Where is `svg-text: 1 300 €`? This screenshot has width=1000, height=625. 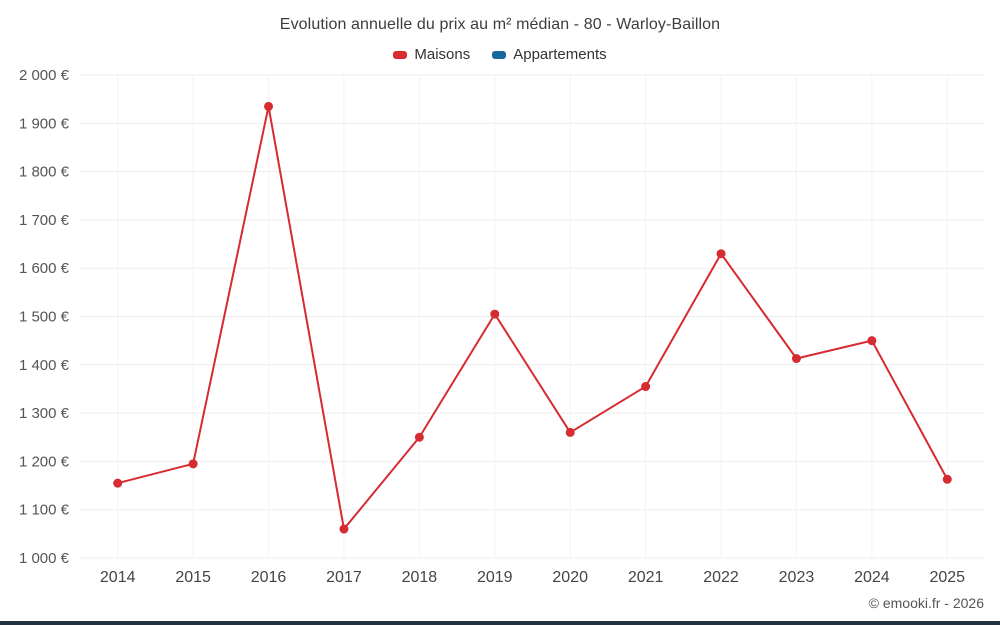 svg-text: 1 300 € is located at coordinates (44, 413).